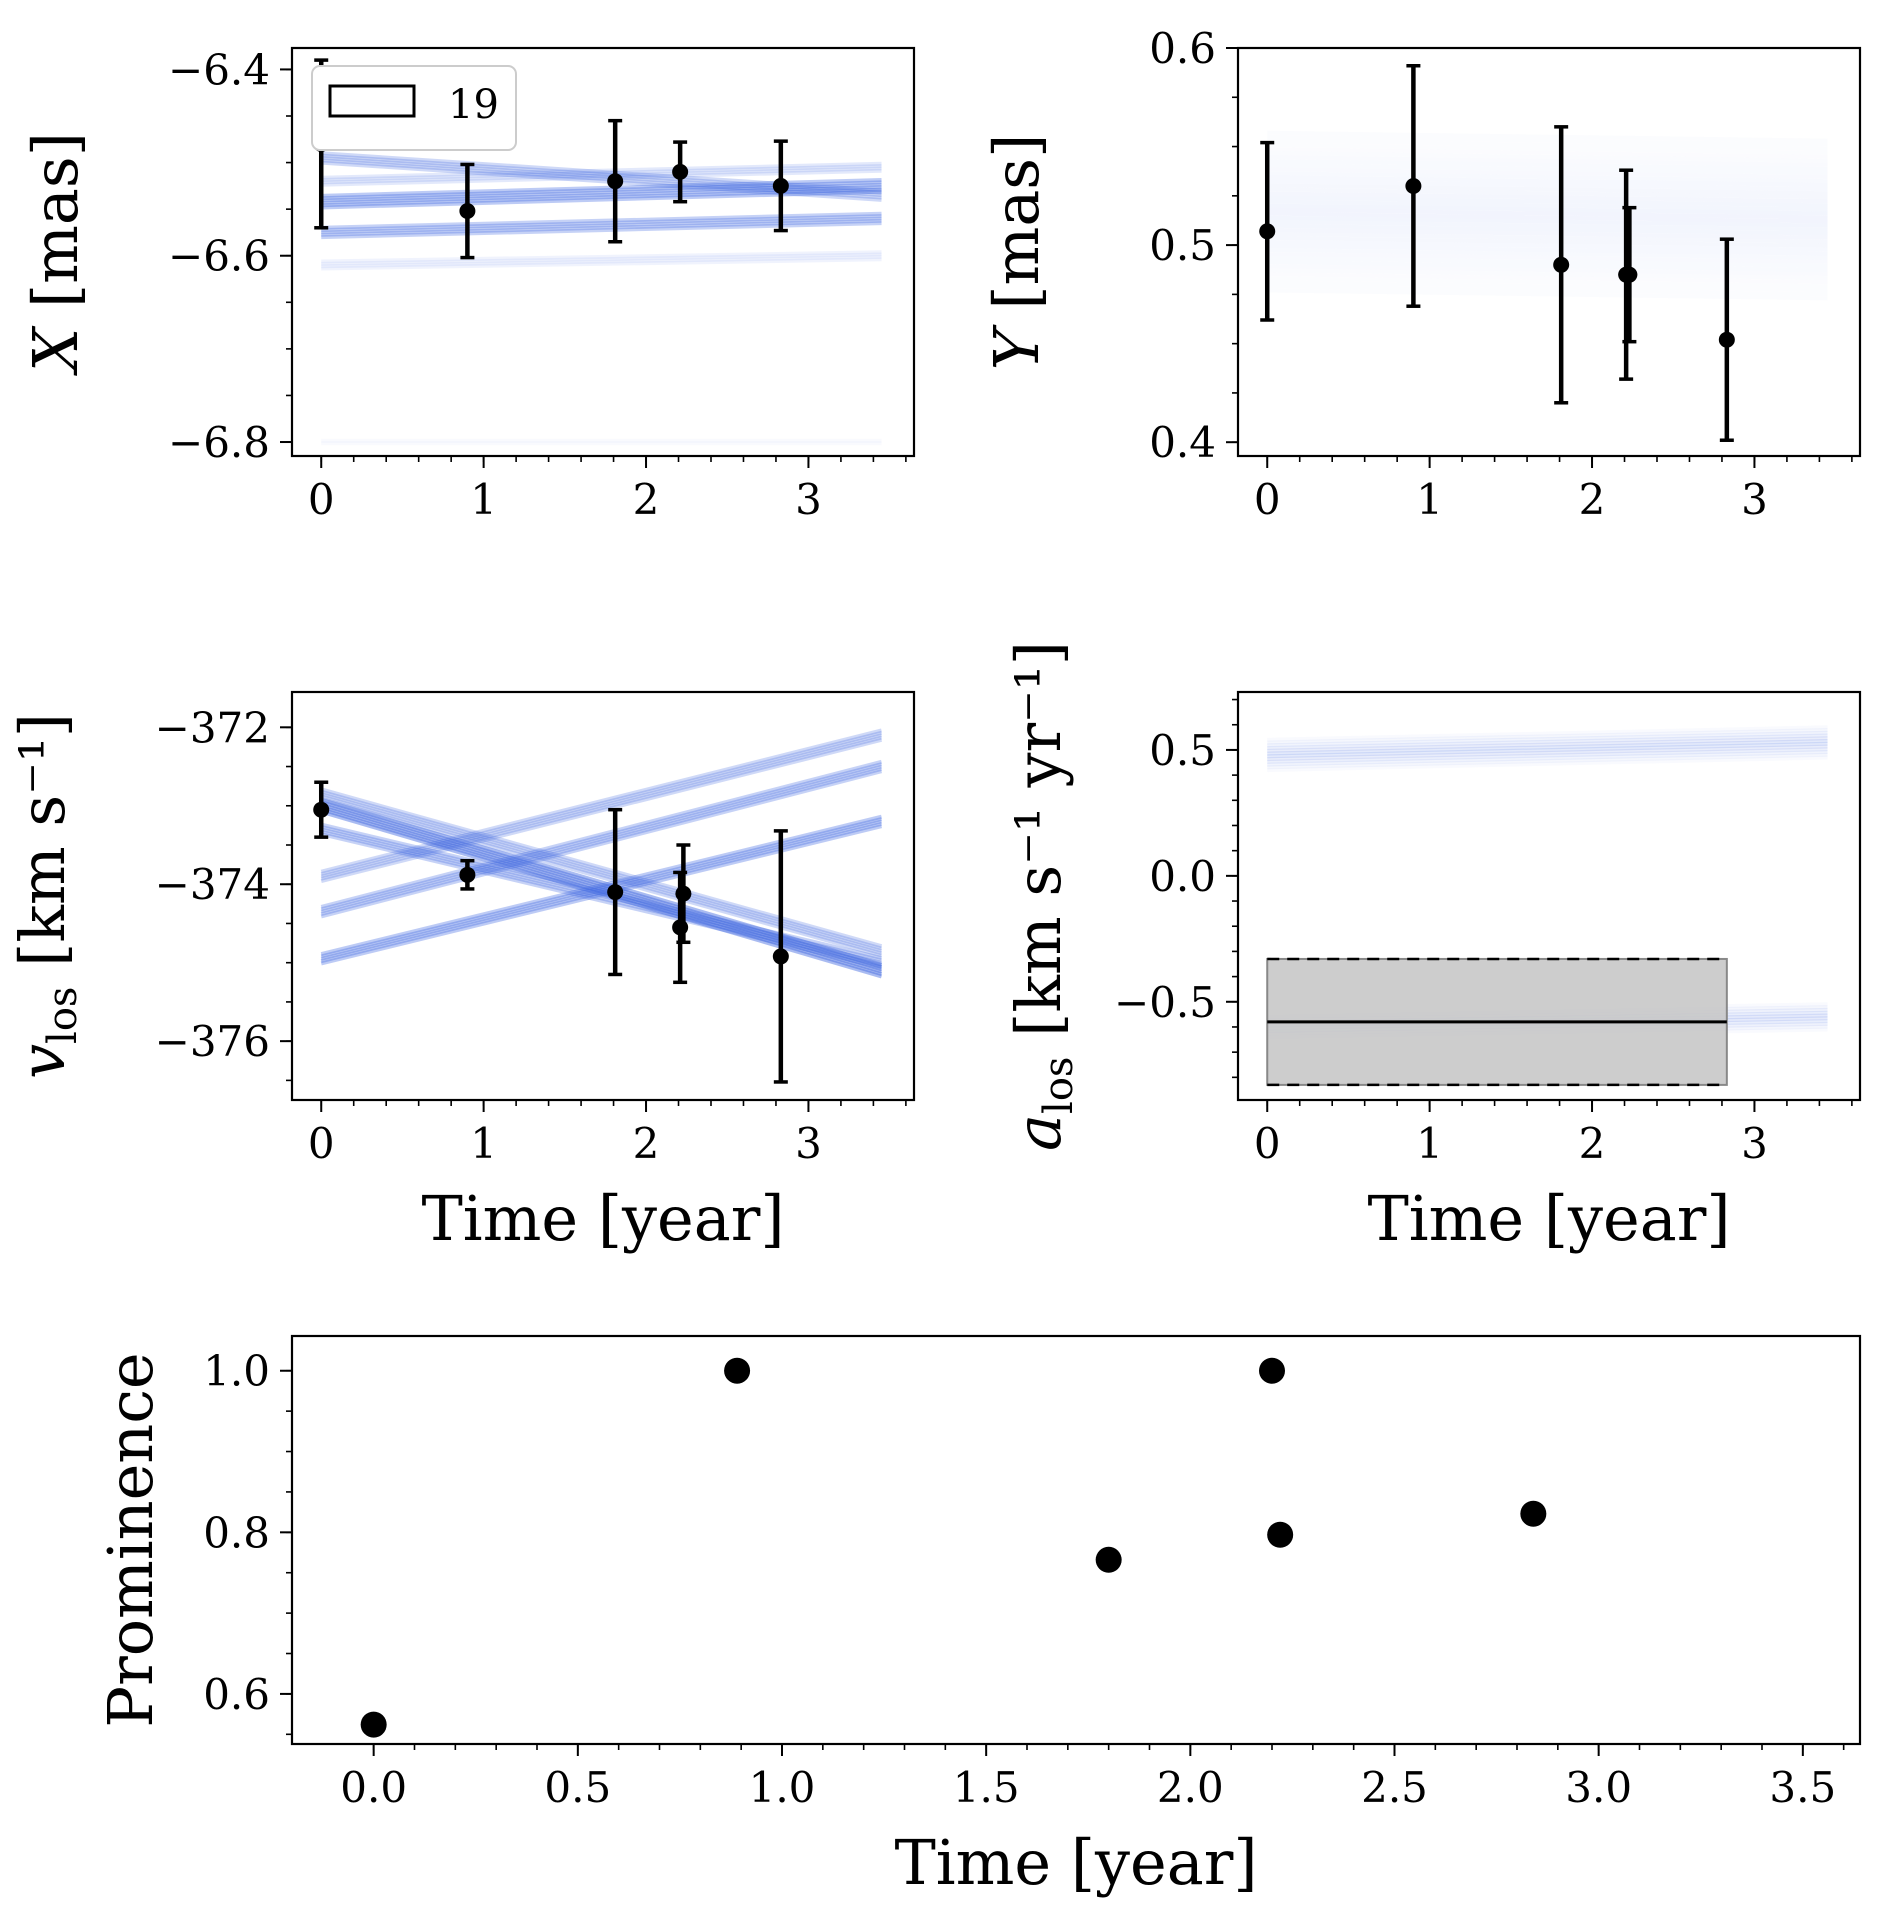 This screenshot has height=1929, width=1886. I want to click on x-tick-label: 0.0, so click(373, 1787).